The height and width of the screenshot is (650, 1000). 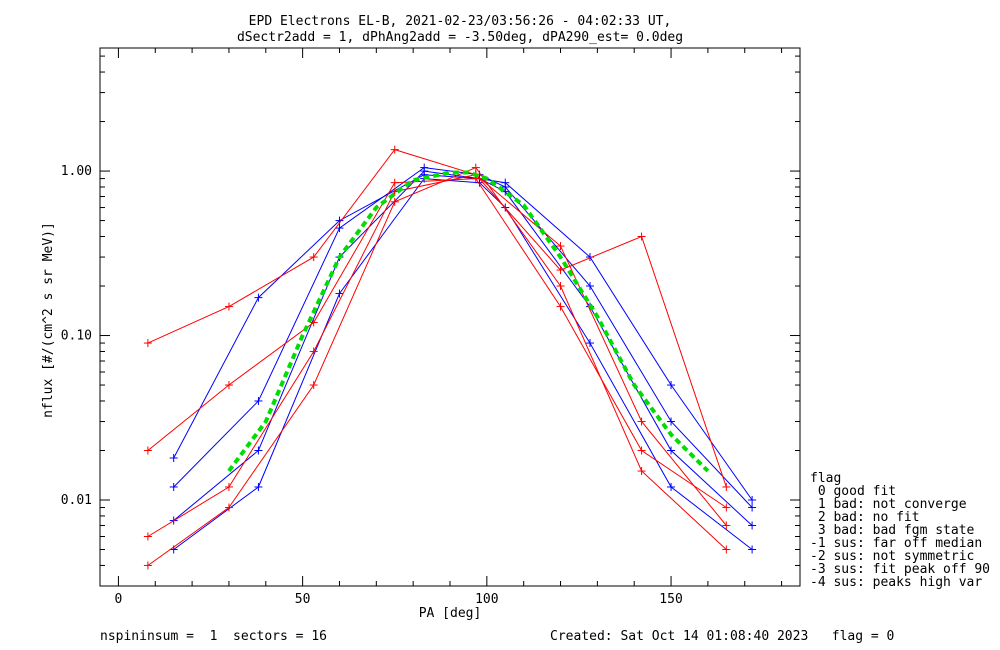 I want to click on legend-item: 1 bad: not converge, so click(x=888, y=504).